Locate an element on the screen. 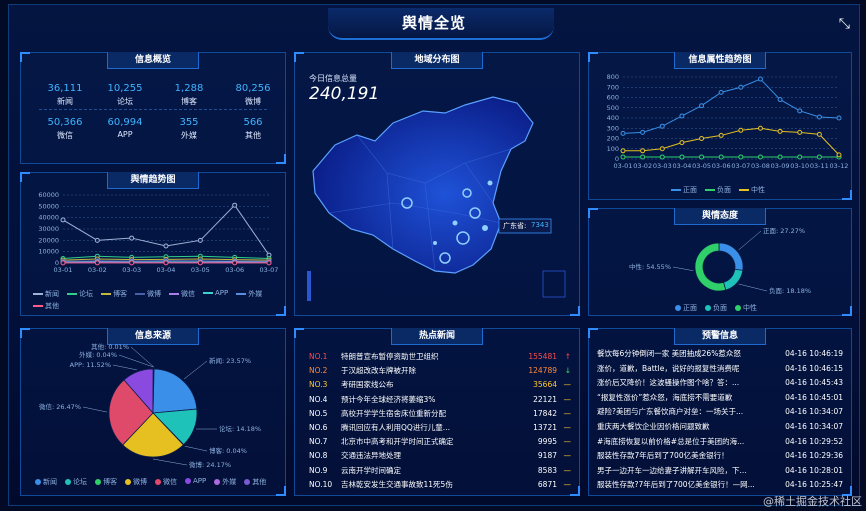 Image resolution: width=866 pixels, height=511 pixels. warning-row: 避险?美团与广东餐饮商户对垒：一场关于... 04-16 10:34:07 is located at coordinates (720, 411).